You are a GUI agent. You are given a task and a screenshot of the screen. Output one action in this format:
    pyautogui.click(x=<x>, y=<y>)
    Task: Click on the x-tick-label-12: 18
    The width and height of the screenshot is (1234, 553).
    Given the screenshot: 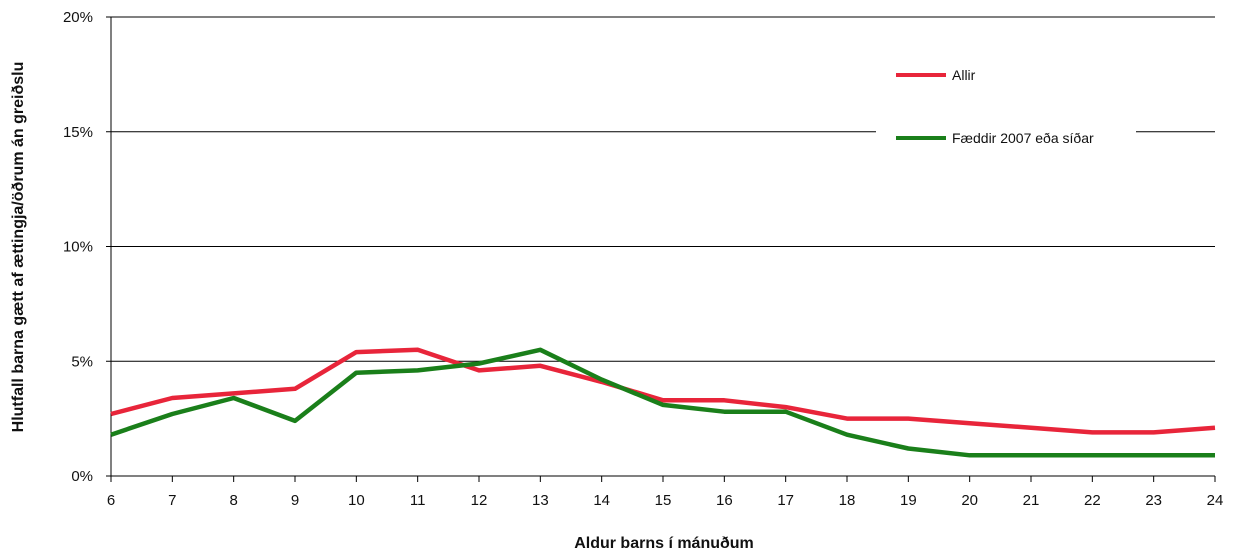 What is the action you would take?
    pyautogui.click(x=847, y=500)
    